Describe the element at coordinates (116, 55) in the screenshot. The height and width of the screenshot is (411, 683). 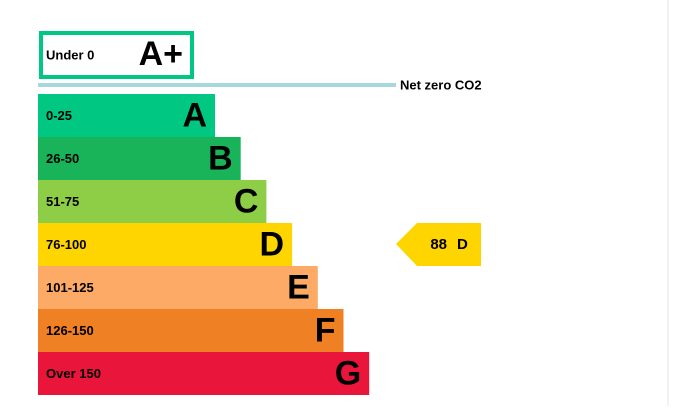
I see `top-band-box` at that location.